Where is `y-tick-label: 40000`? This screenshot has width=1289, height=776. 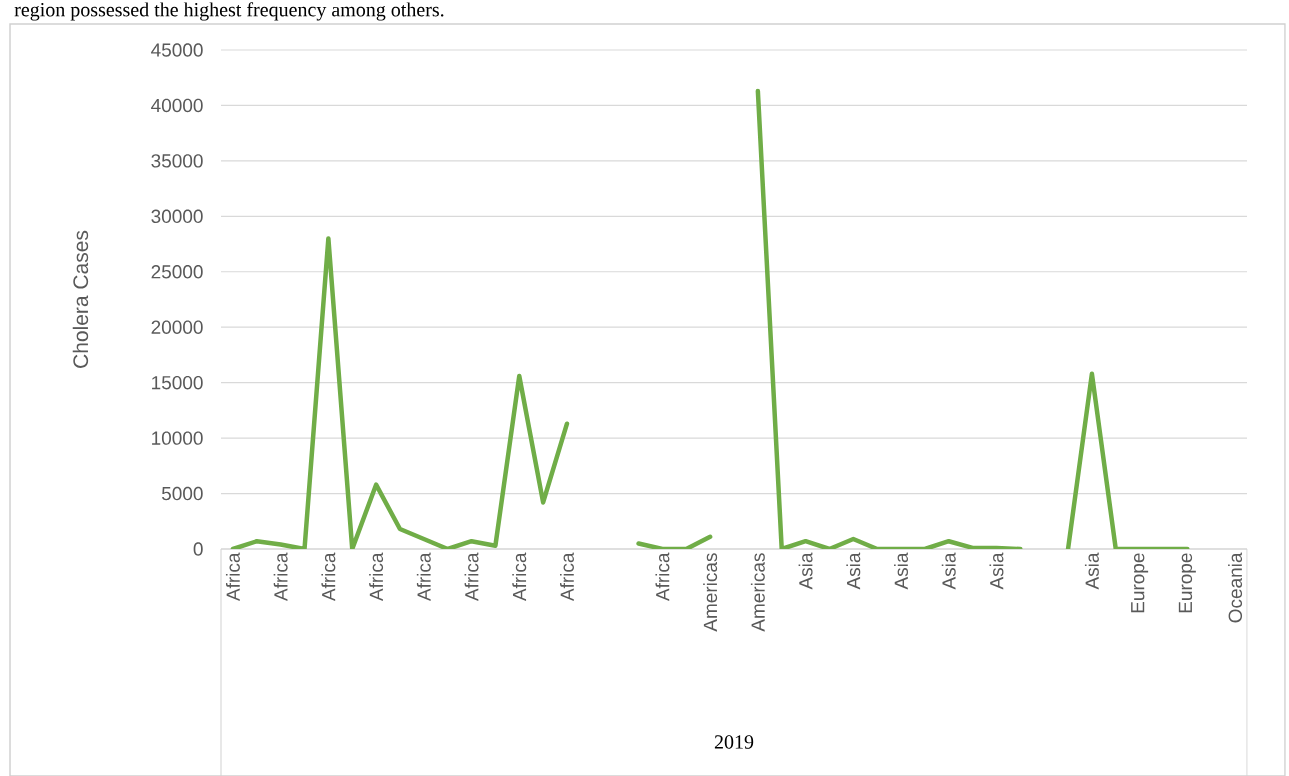 y-tick-label: 40000 is located at coordinates (177, 105).